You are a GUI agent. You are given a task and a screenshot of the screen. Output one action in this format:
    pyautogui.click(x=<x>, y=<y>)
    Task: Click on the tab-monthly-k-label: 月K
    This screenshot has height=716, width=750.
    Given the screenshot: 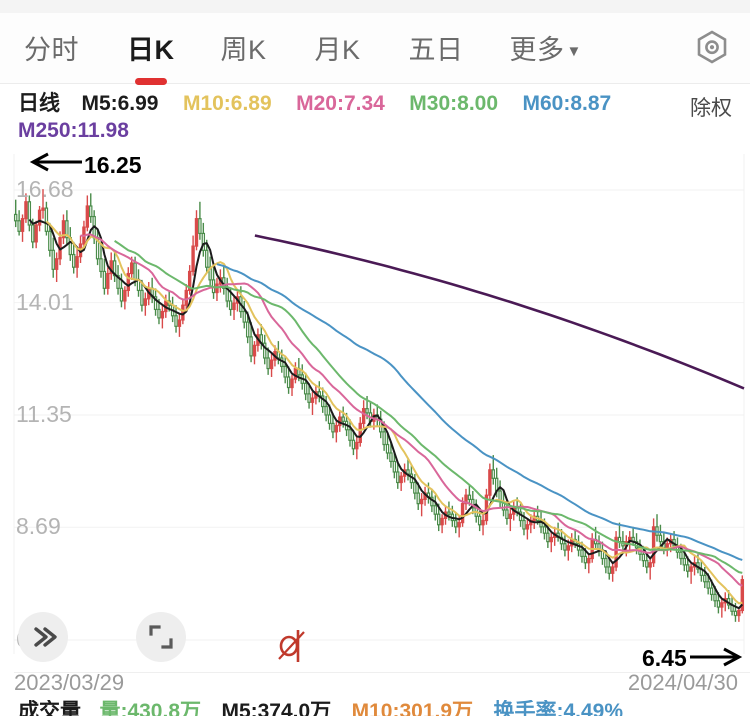 What is the action you would take?
    pyautogui.click(x=337, y=49)
    